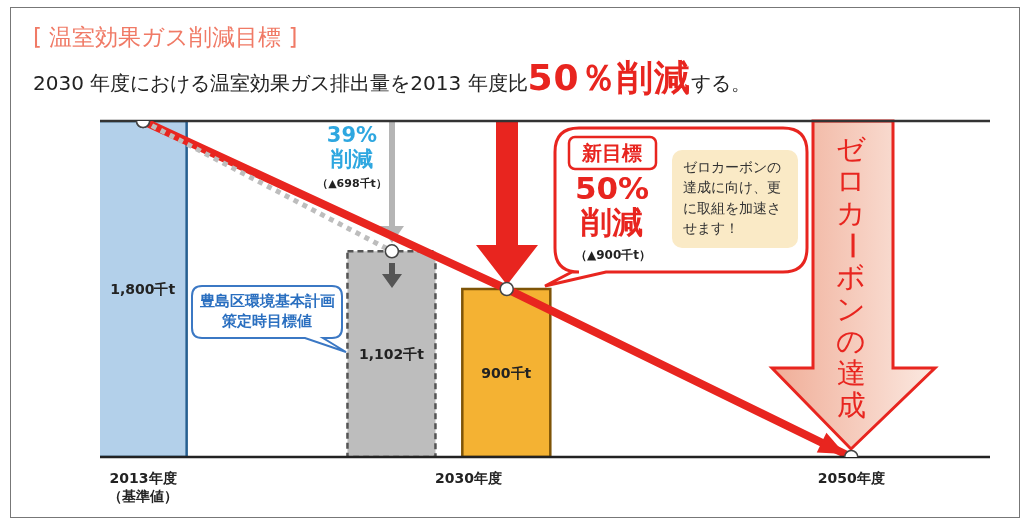 This screenshot has width=1030, height=527. Describe the element at coordinates (612, 255) in the screenshot. I see `annotation: （▲900千t）` at that location.